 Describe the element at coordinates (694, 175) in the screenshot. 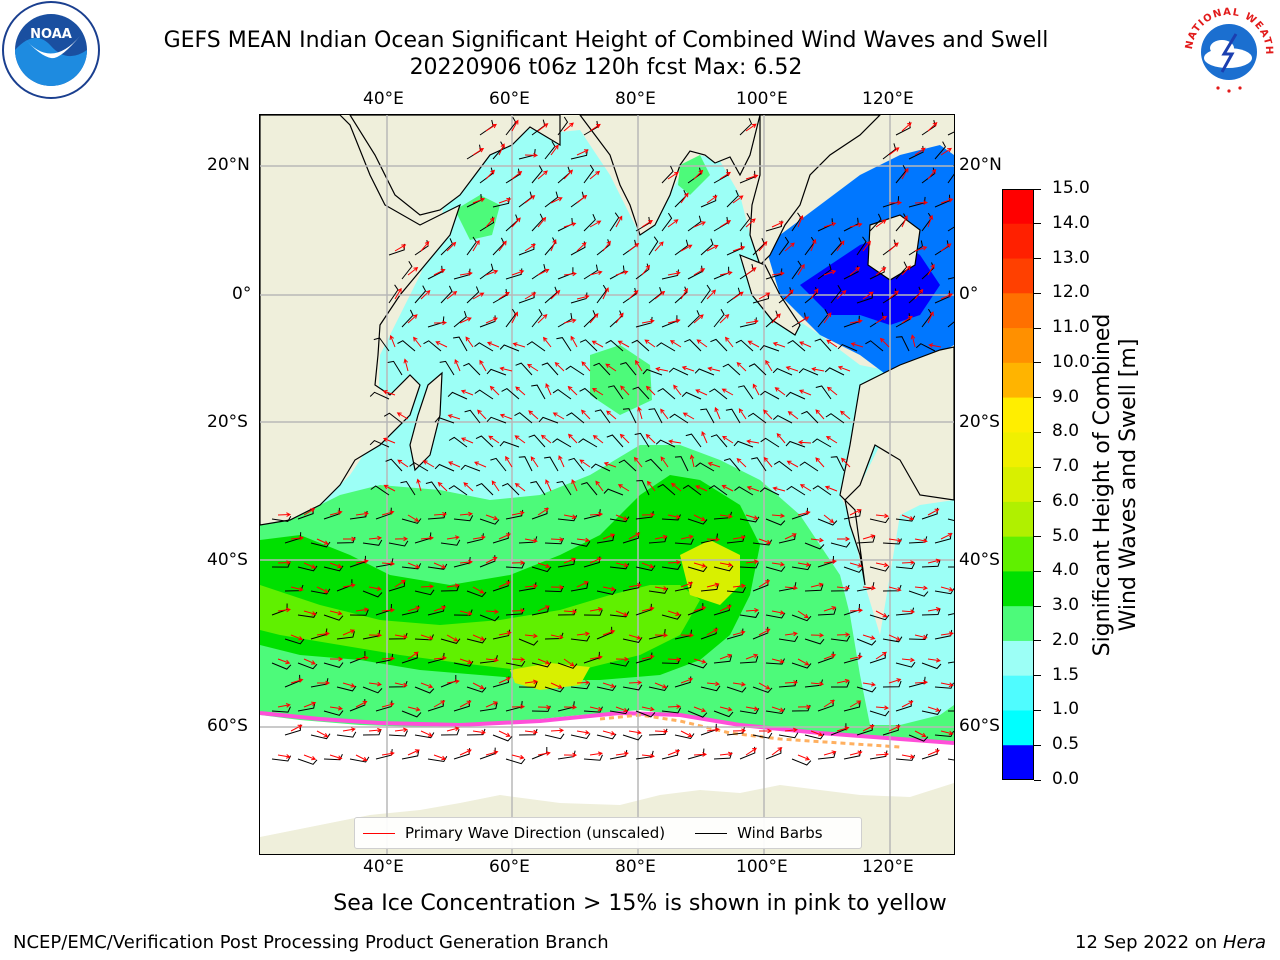

I see `bay-of-bengal-green-patch` at that location.